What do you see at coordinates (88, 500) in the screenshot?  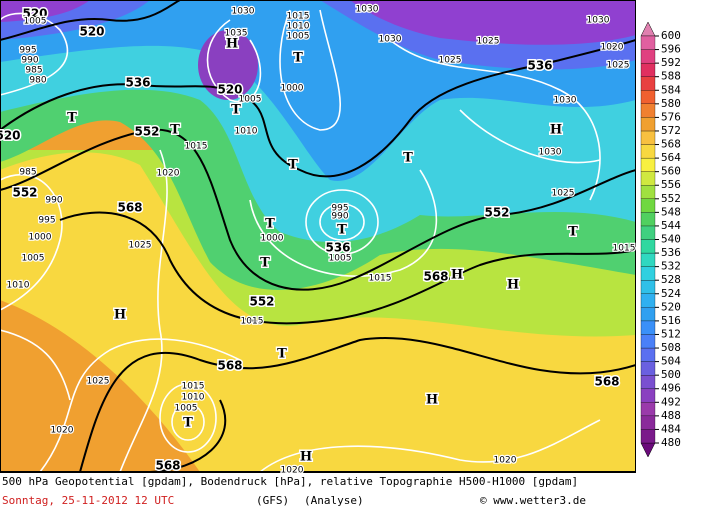 I see `footer-date: Sonntag, 25-11-2012 12 UTC` at bounding box center [88, 500].